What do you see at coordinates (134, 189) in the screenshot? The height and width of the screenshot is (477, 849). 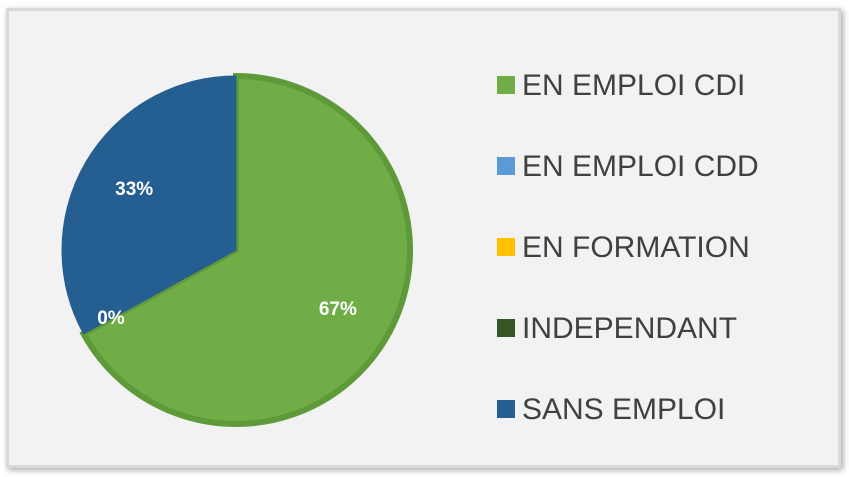 I see `slice-label: 33%` at bounding box center [134, 189].